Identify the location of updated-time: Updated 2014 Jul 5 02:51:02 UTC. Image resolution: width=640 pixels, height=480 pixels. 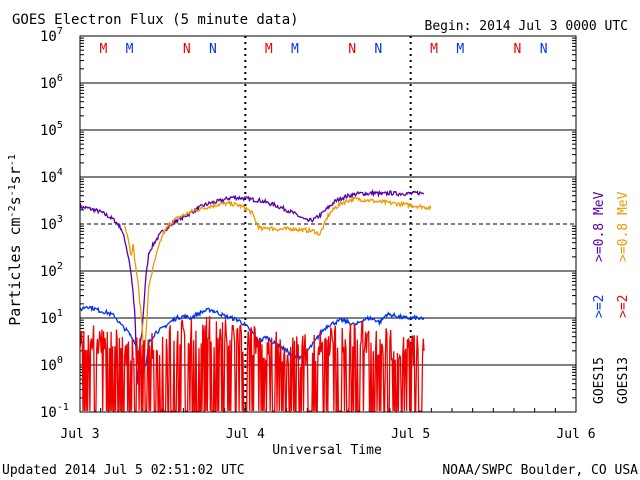
(123, 470).